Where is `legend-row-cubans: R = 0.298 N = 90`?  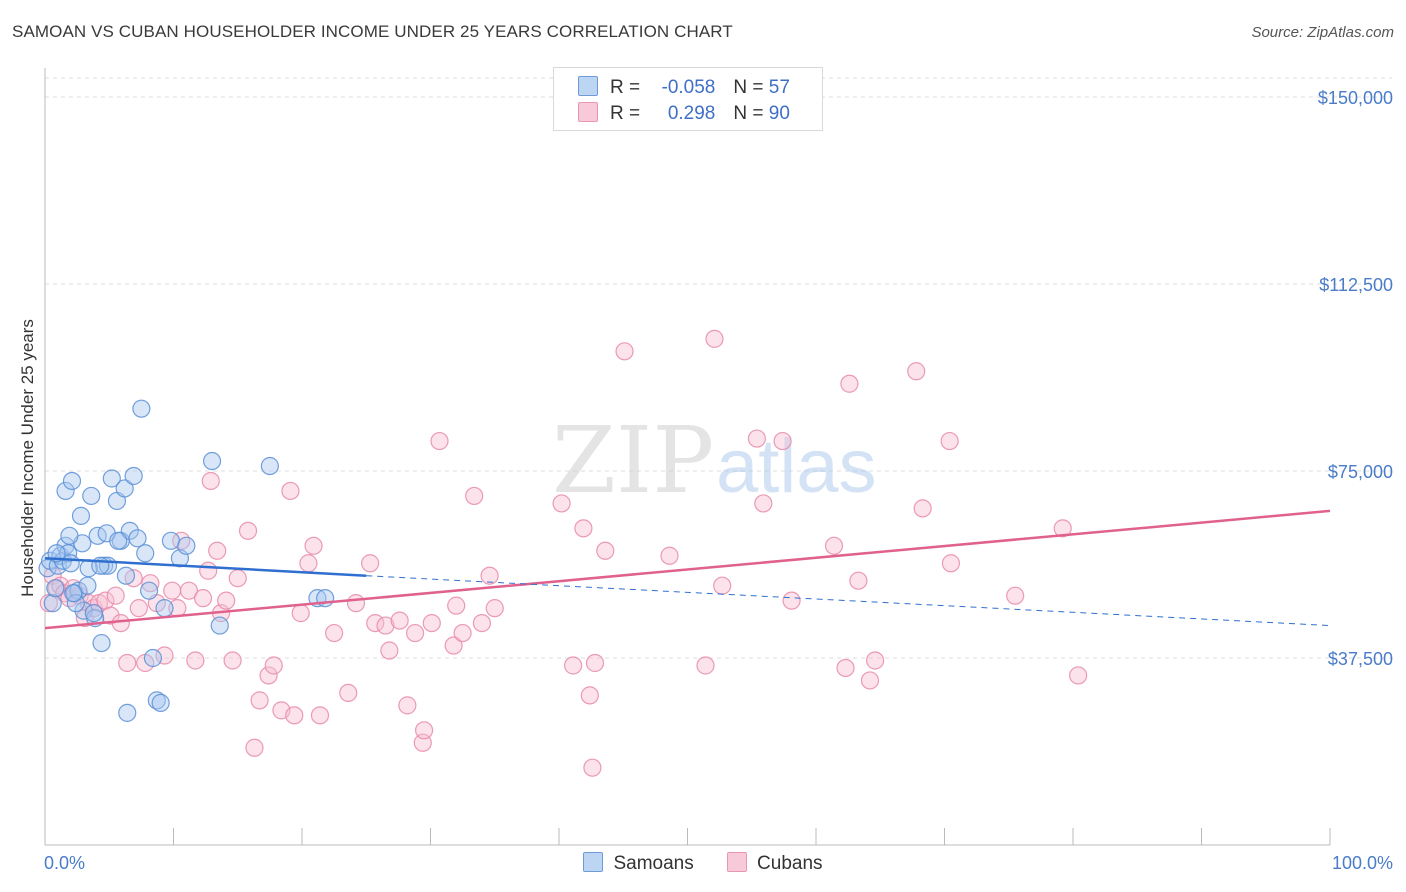 legend-row-cubans: R = 0.298 N = 90 is located at coordinates (684, 114).